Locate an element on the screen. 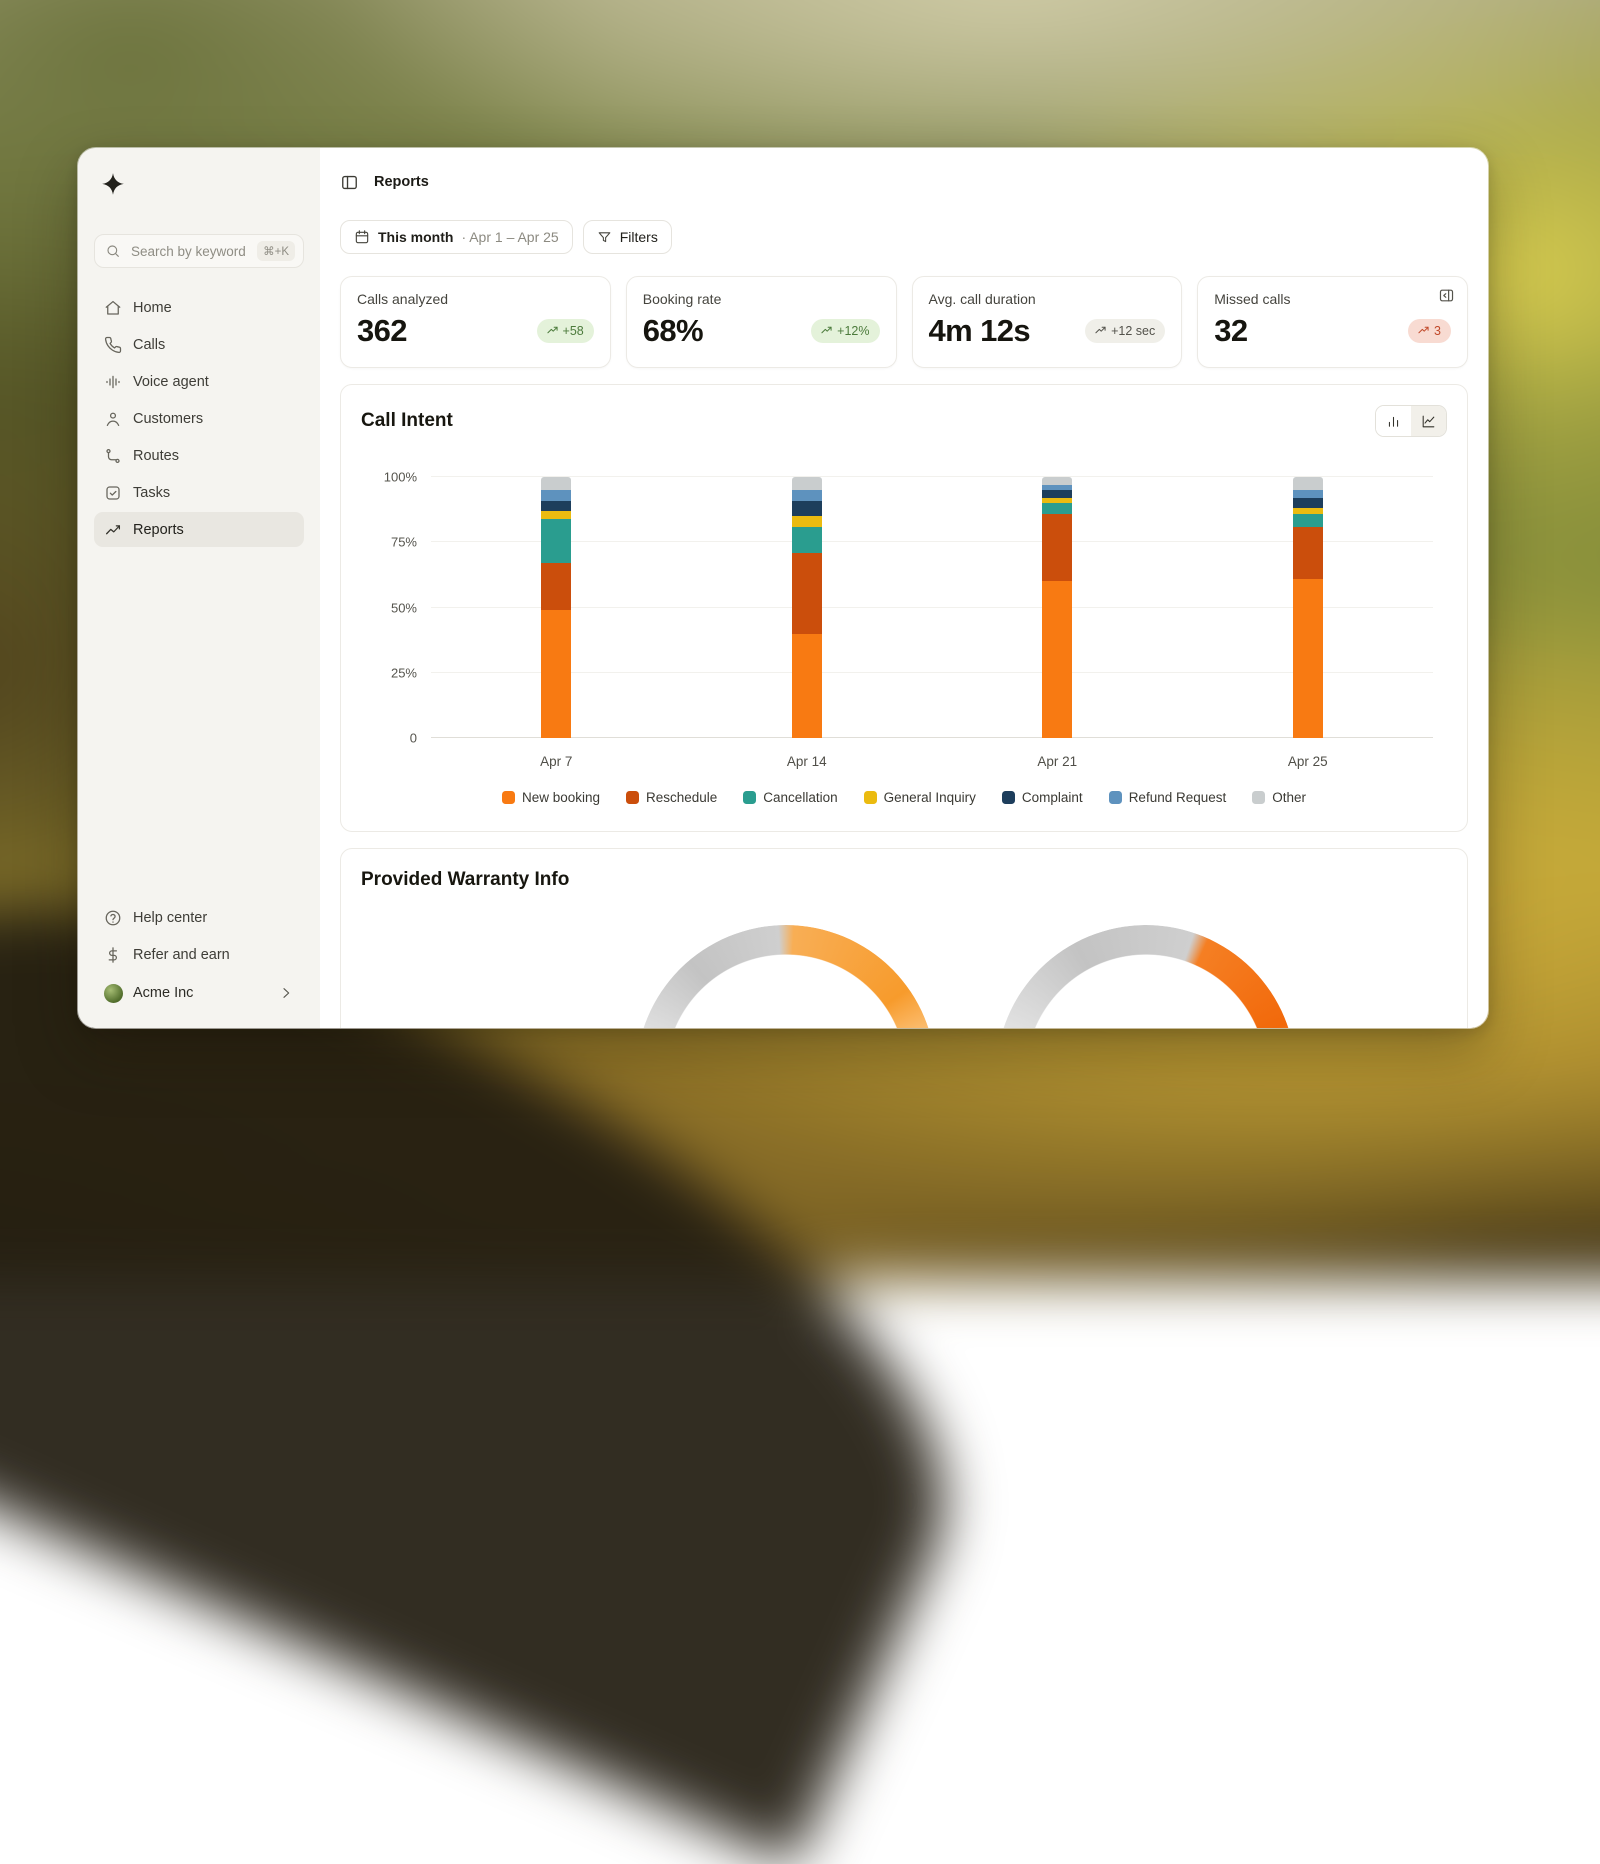 Image resolution: width=1600 pixels, height=1864 pixels. chevron-right-icon is located at coordinates (286, 993).